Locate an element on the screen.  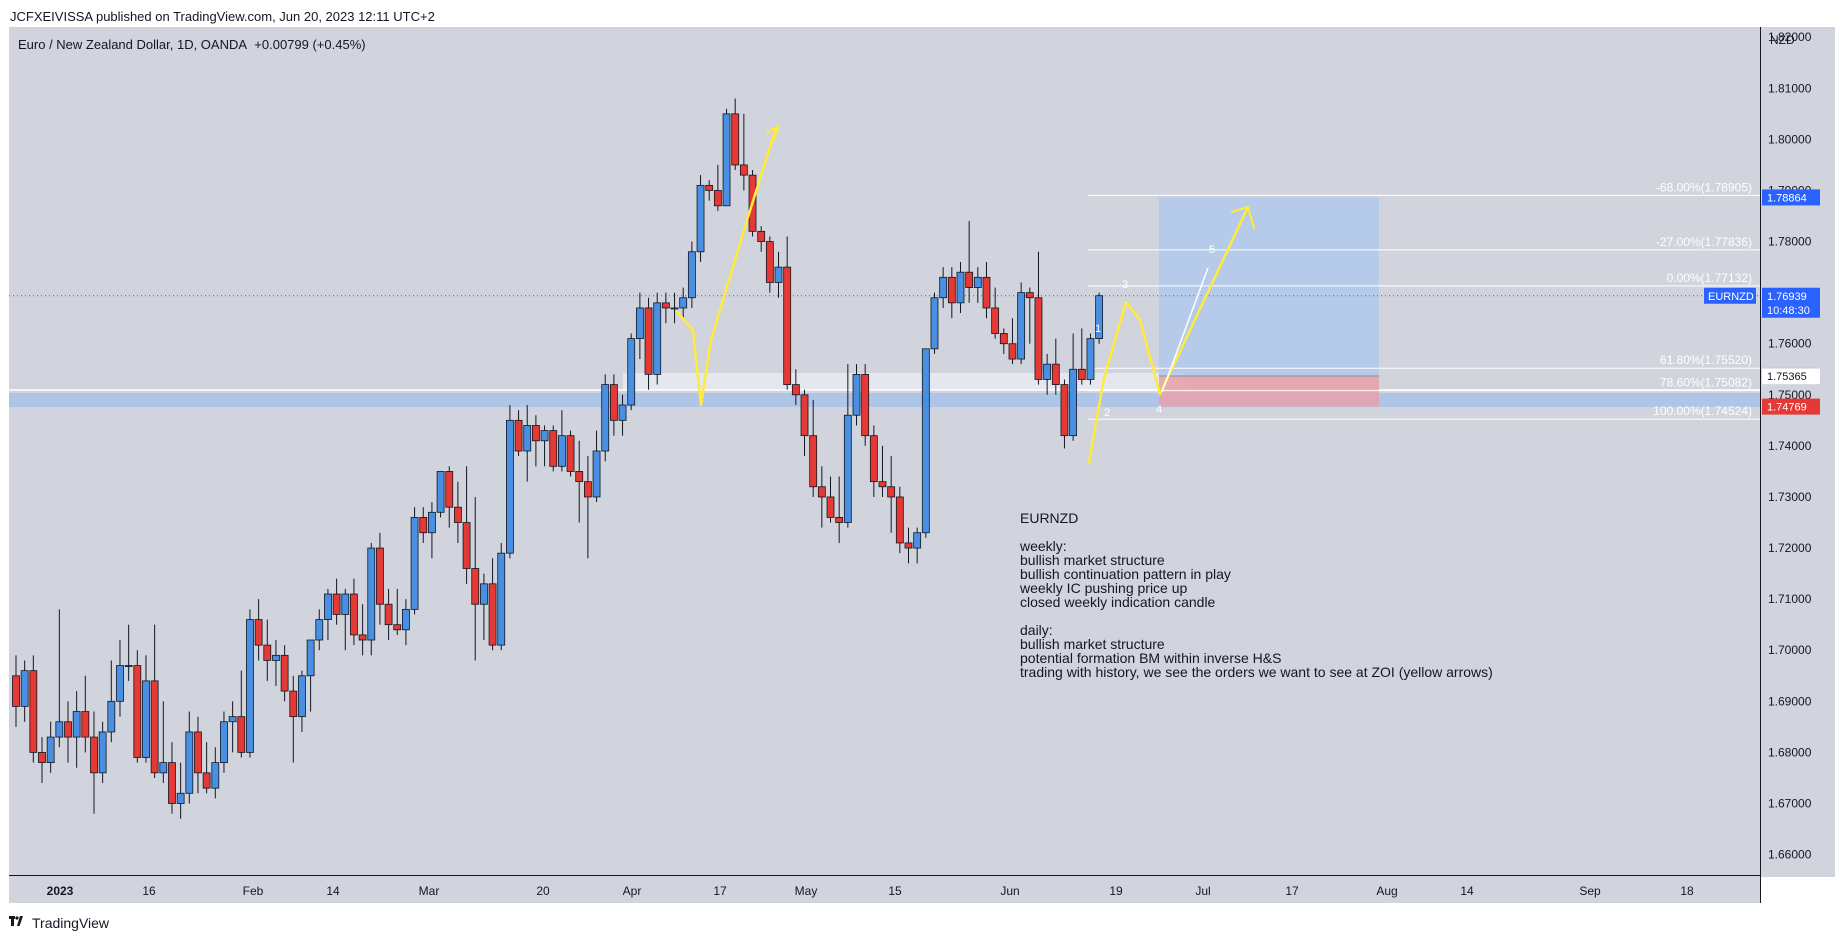
price-tag-label: 1.74769 is located at coordinates (1787, 408).